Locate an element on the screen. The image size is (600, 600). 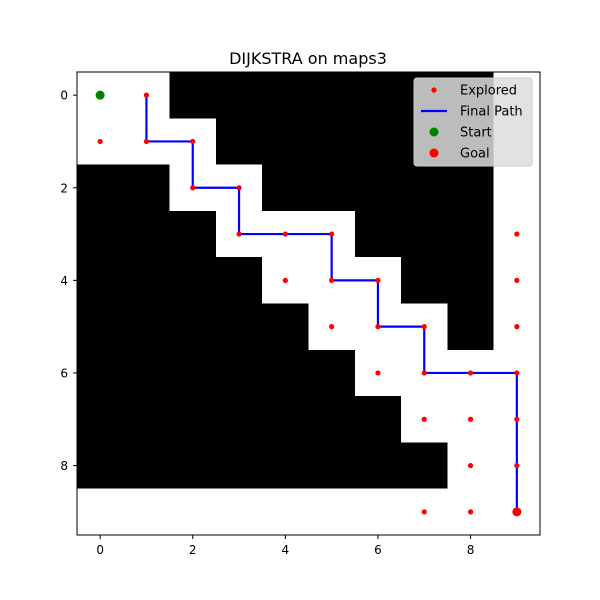
x-tick-label: 2 is located at coordinates (193, 550).